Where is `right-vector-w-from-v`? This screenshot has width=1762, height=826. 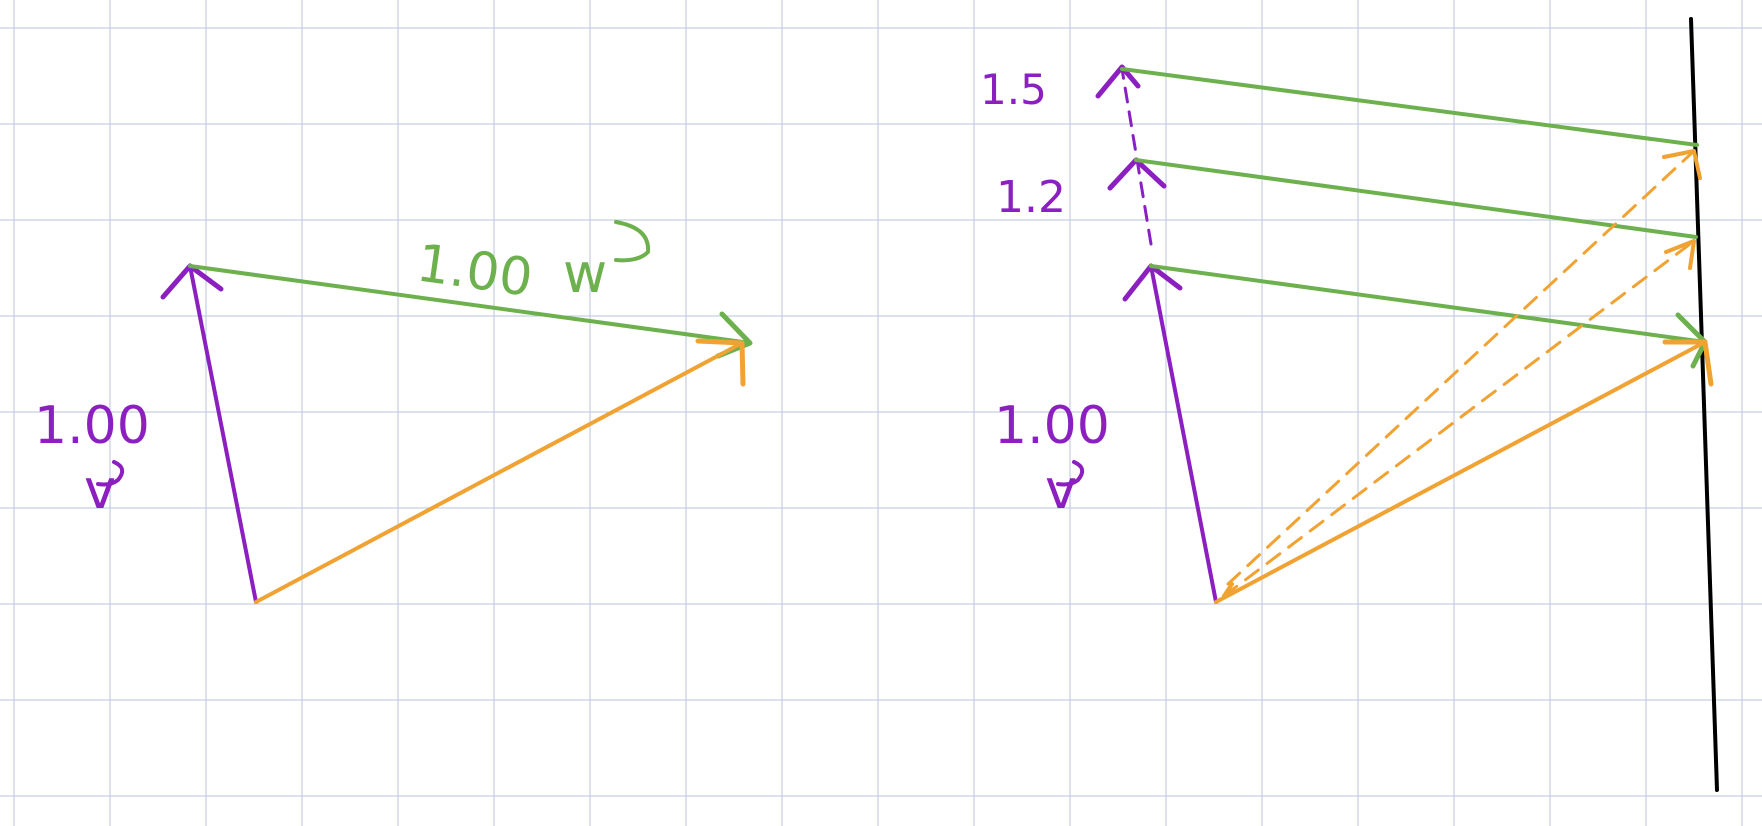
right-vector-w-from-v is located at coordinates (1428, 304).